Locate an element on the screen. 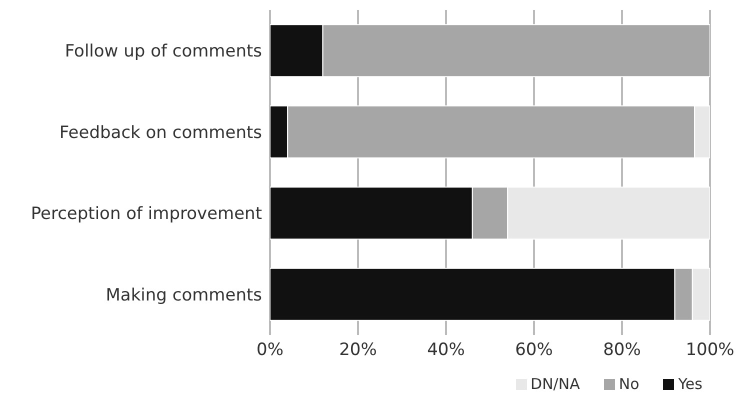 Image resolution: width=746 pixels, height=401 pixels. x-tick-label: 20% is located at coordinates (358, 350).